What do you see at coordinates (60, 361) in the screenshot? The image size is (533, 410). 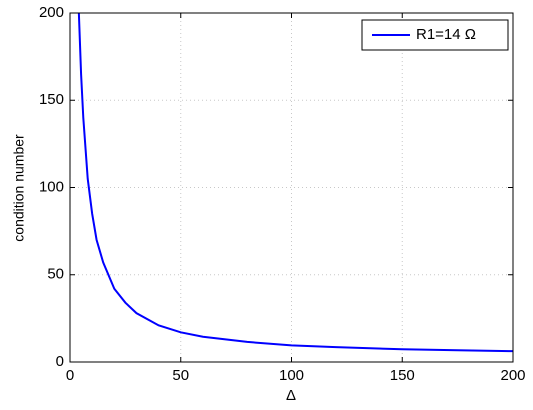 I see `y-tick-label: 0` at bounding box center [60, 361].